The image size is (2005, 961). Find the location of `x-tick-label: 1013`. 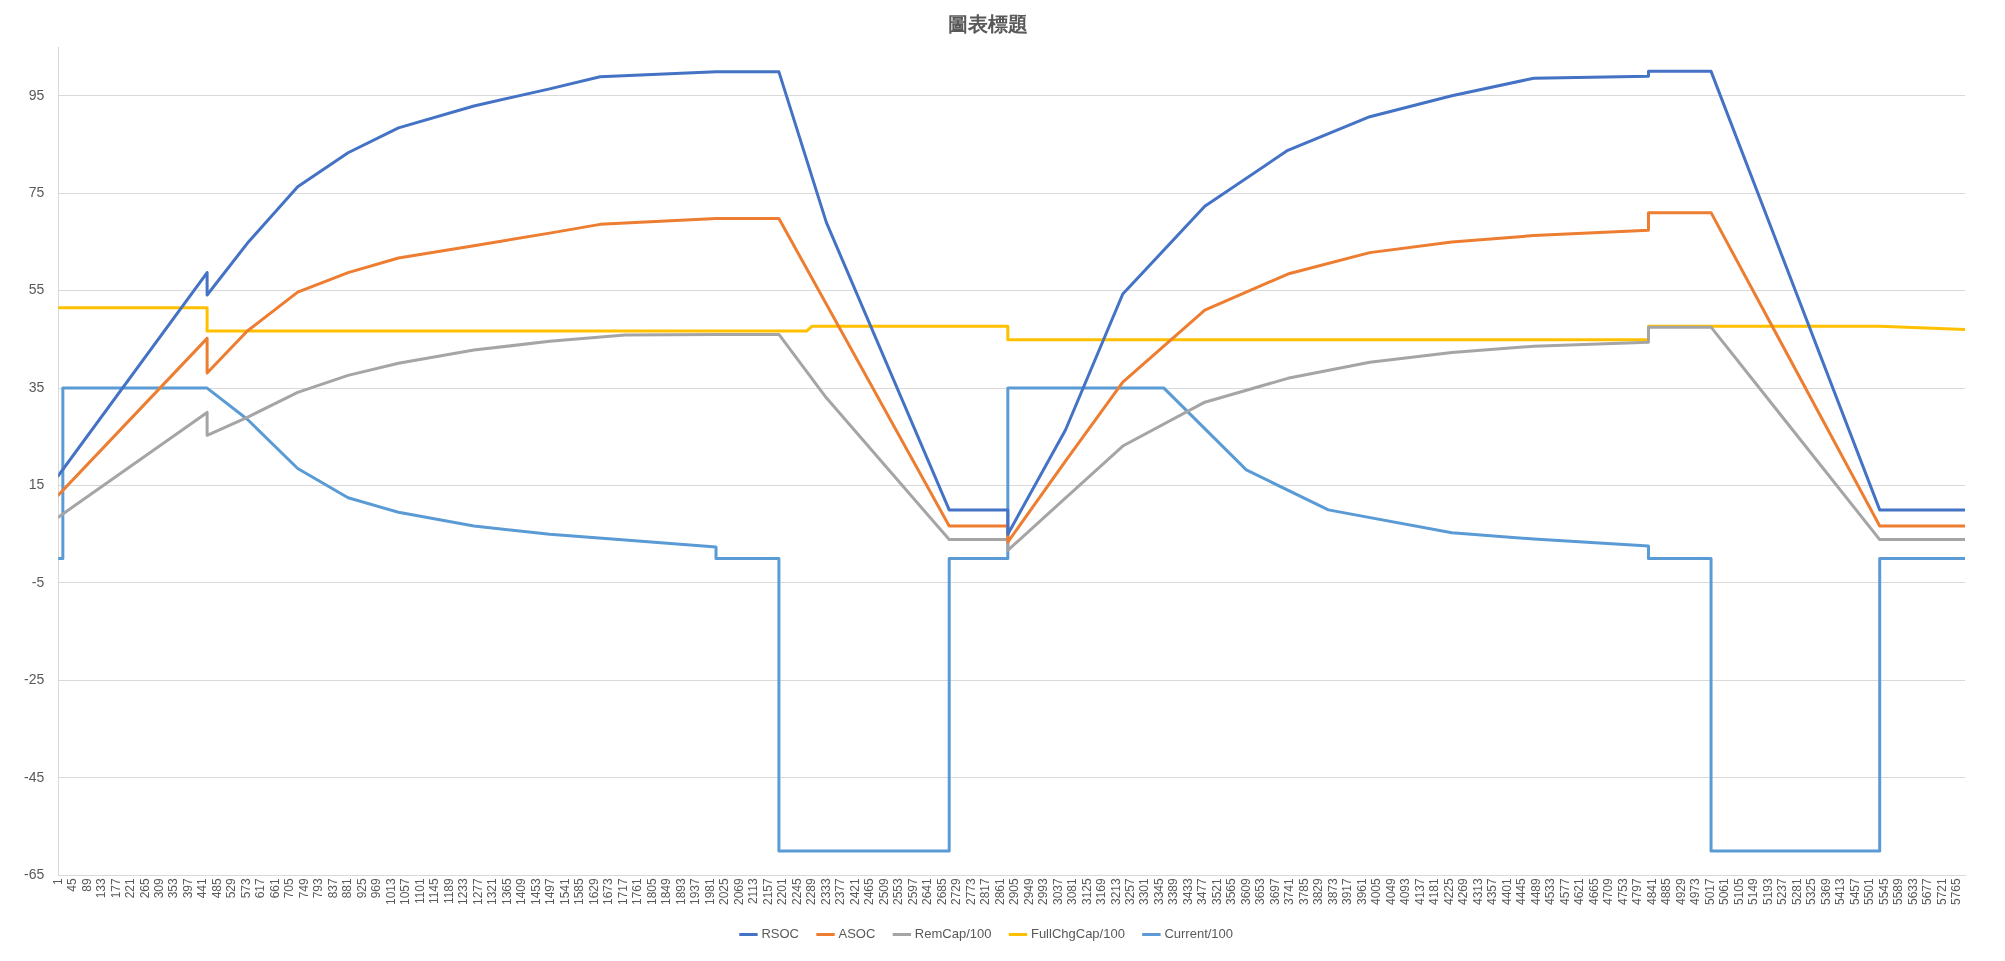

x-tick-label: 1013 is located at coordinates (390, 891).